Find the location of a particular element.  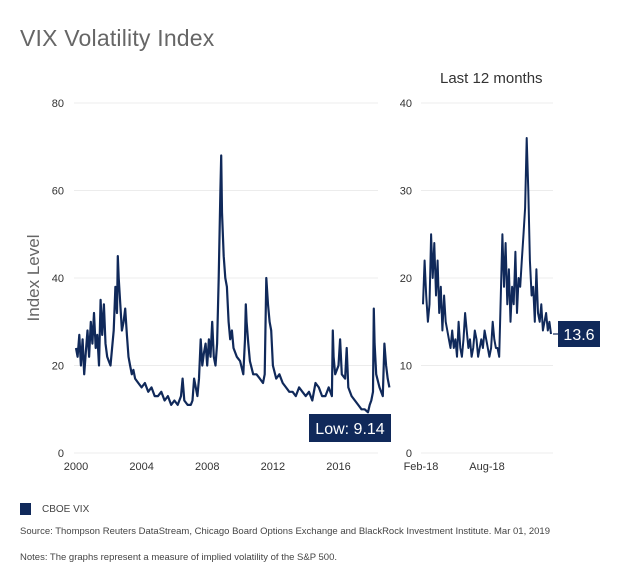

inset-vix-line is located at coordinates (487, 247).